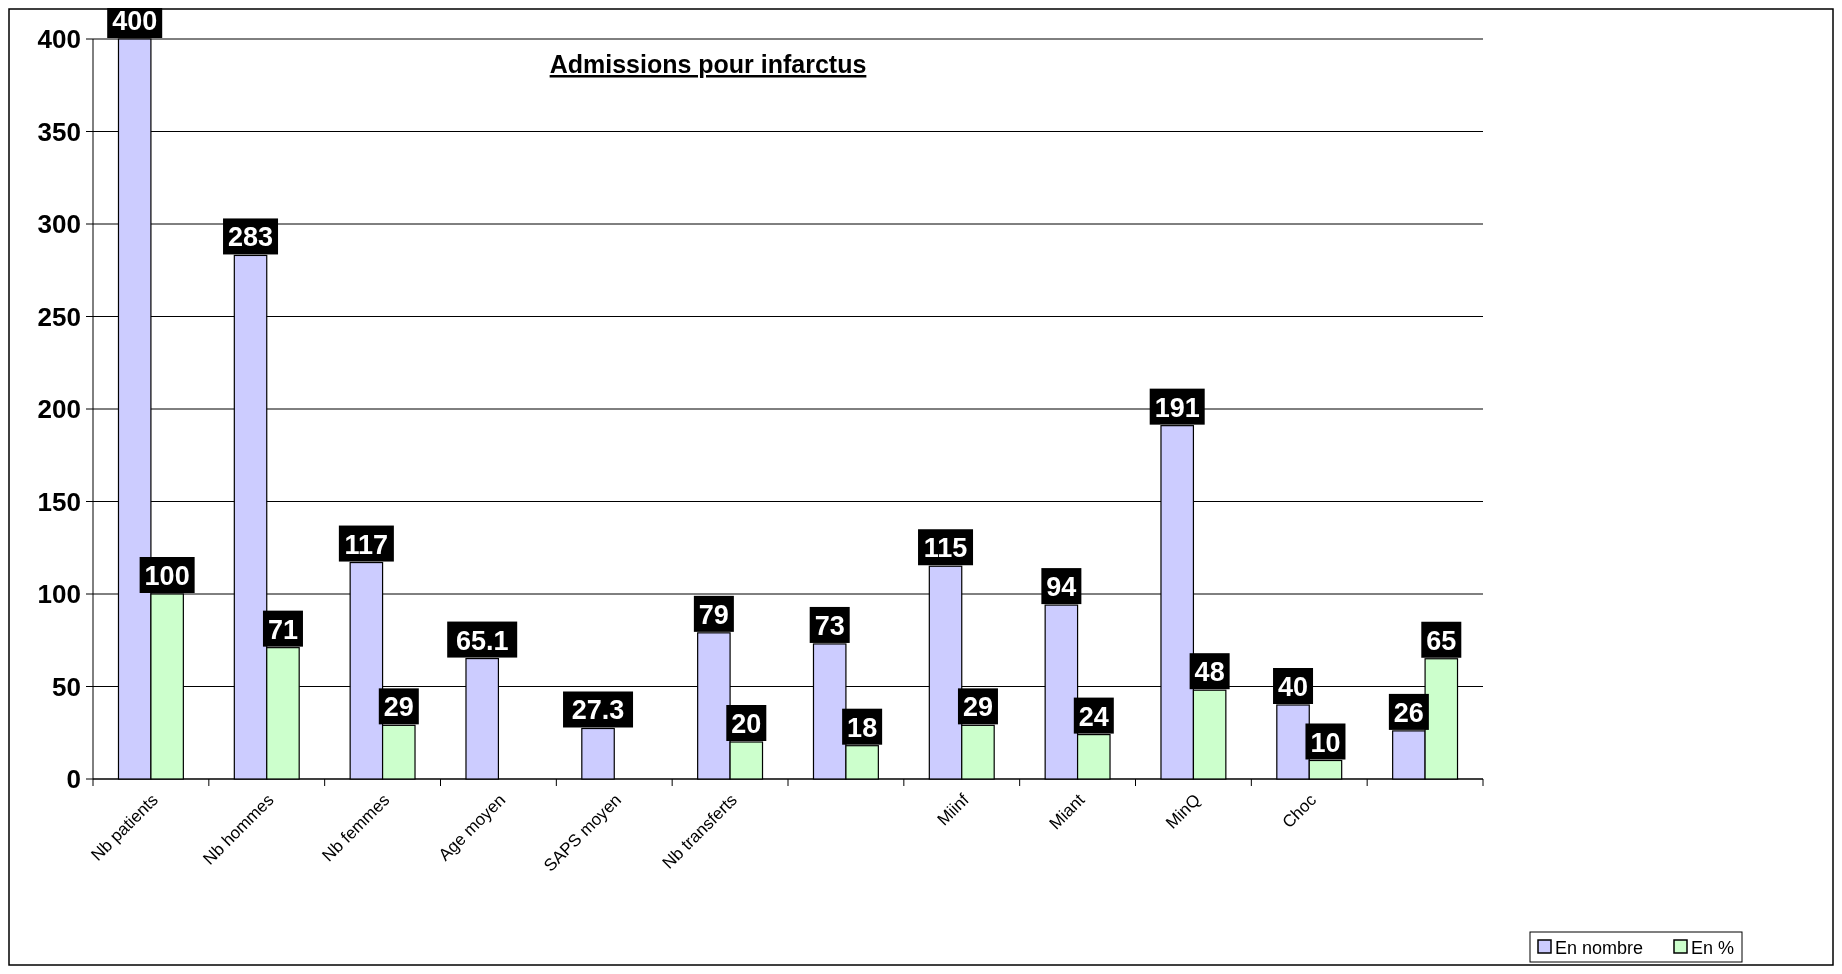  Describe the element at coordinates (1093, 716) in the screenshot. I see `data-label: 24` at that location.